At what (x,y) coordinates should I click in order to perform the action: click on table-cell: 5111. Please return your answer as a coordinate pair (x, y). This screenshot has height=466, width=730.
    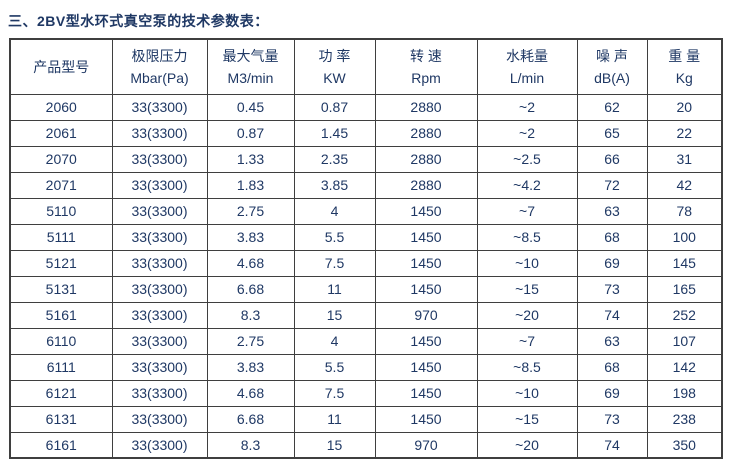
    Looking at the image, I should click on (61, 237).